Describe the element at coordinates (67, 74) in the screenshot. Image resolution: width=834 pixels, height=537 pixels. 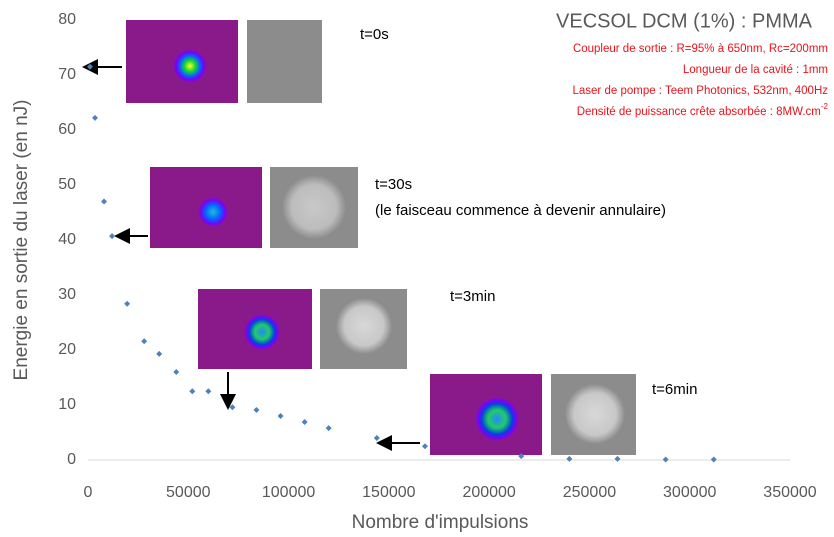
I see `y-tick-label: 70` at that location.